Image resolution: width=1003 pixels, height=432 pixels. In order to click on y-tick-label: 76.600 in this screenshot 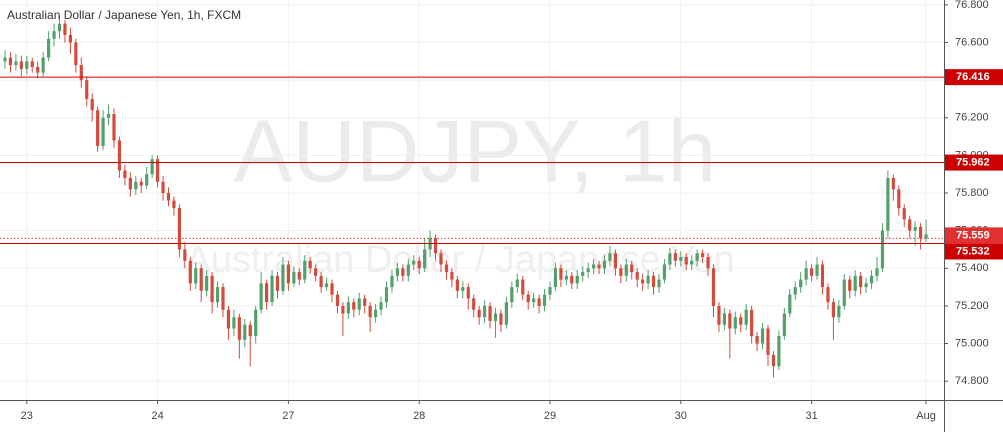, I will do `click(972, 42)`.